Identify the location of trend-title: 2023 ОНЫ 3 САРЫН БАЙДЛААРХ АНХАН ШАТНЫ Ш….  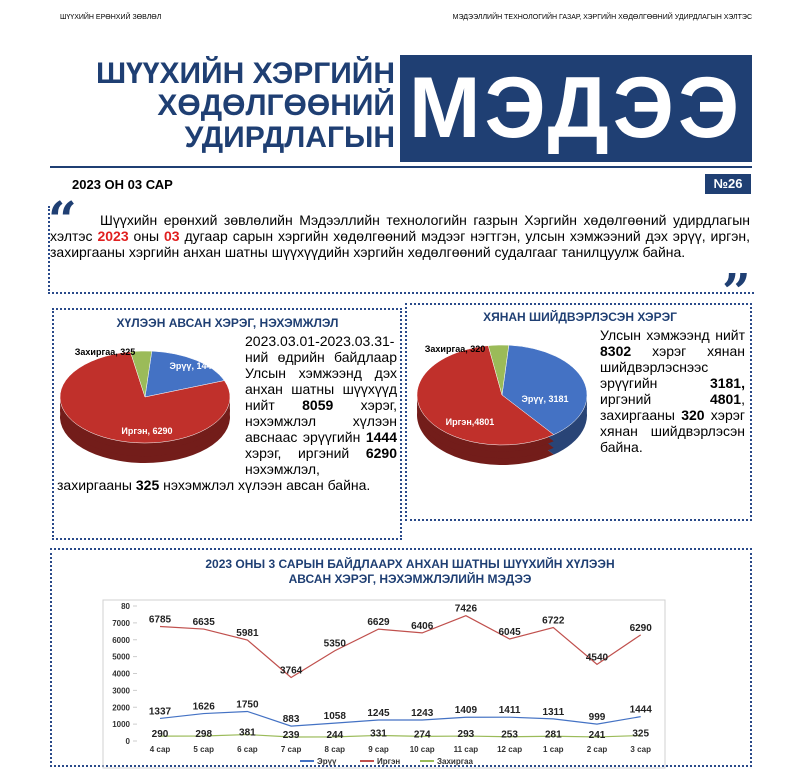
(410, 571).